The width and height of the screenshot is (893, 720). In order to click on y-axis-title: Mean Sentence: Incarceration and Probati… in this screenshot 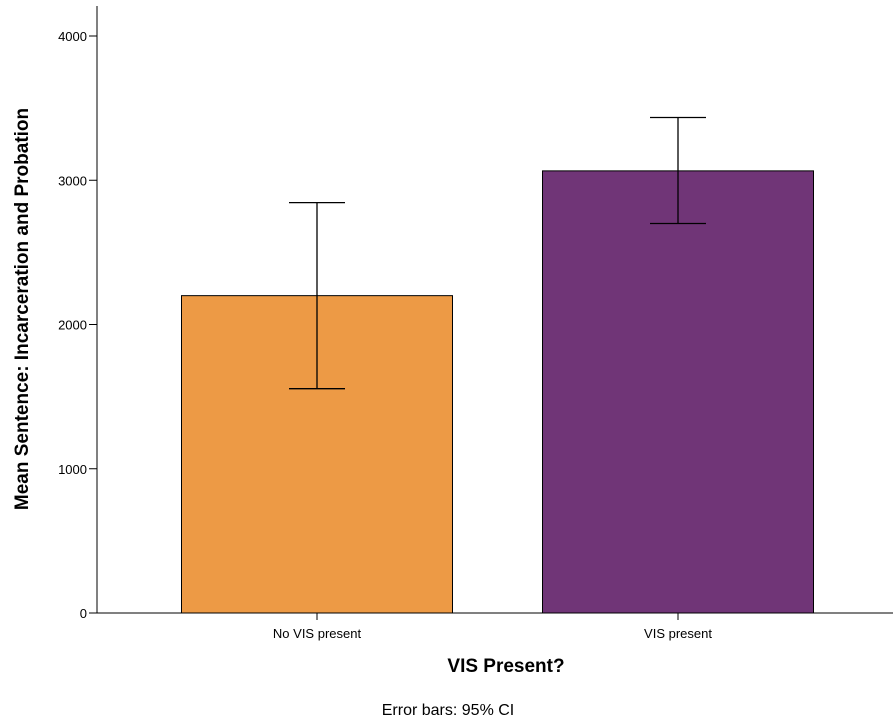, I will do `click(22, 309)`.